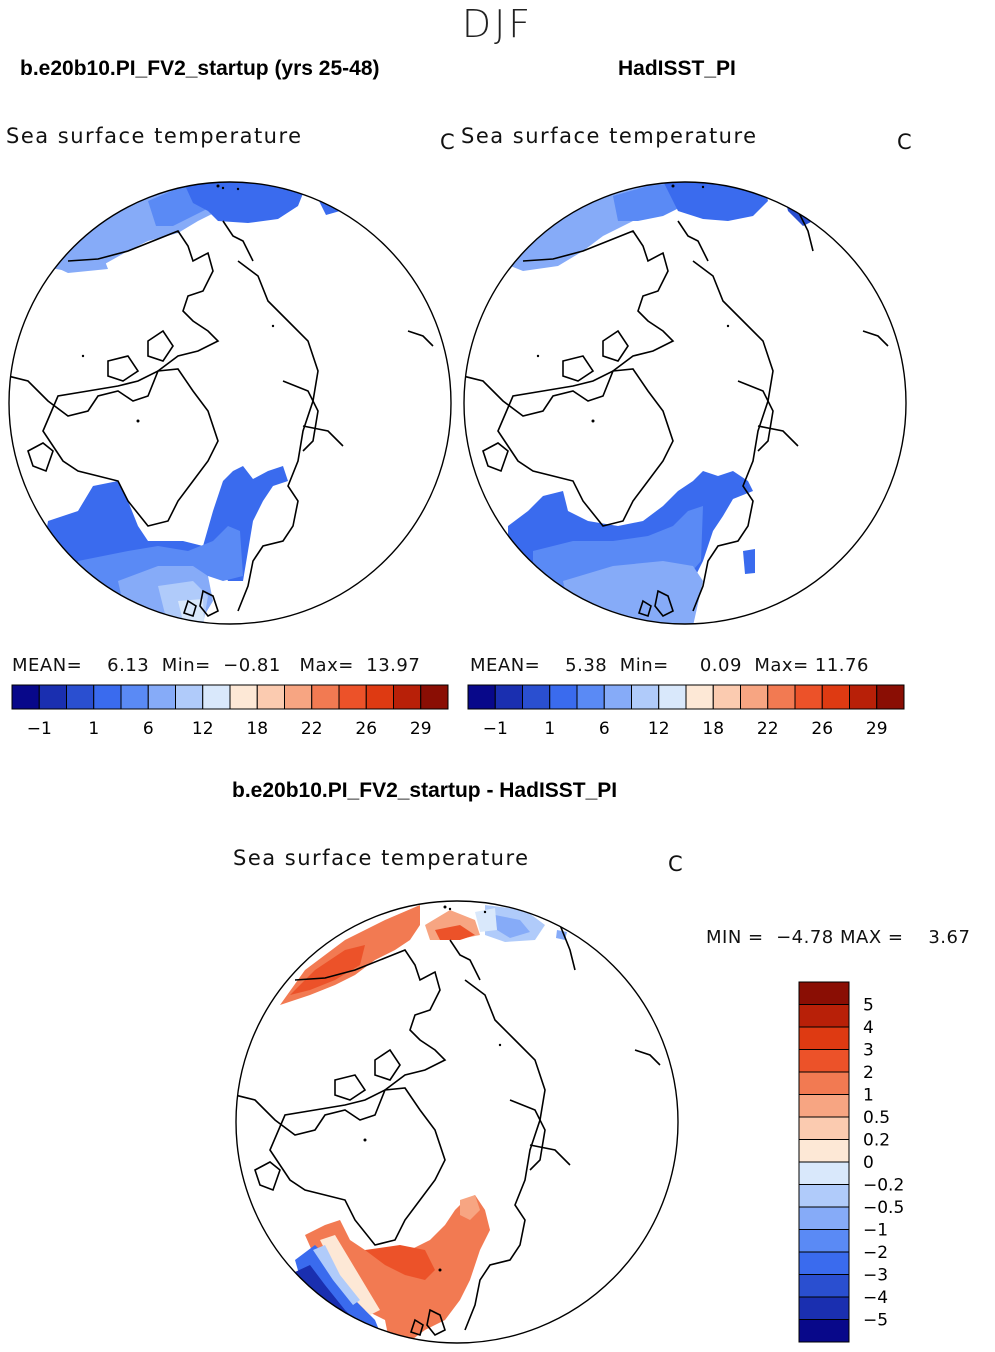 The image size is (995, 1352). I want to click on panel1-units: C, so click(447, 142).